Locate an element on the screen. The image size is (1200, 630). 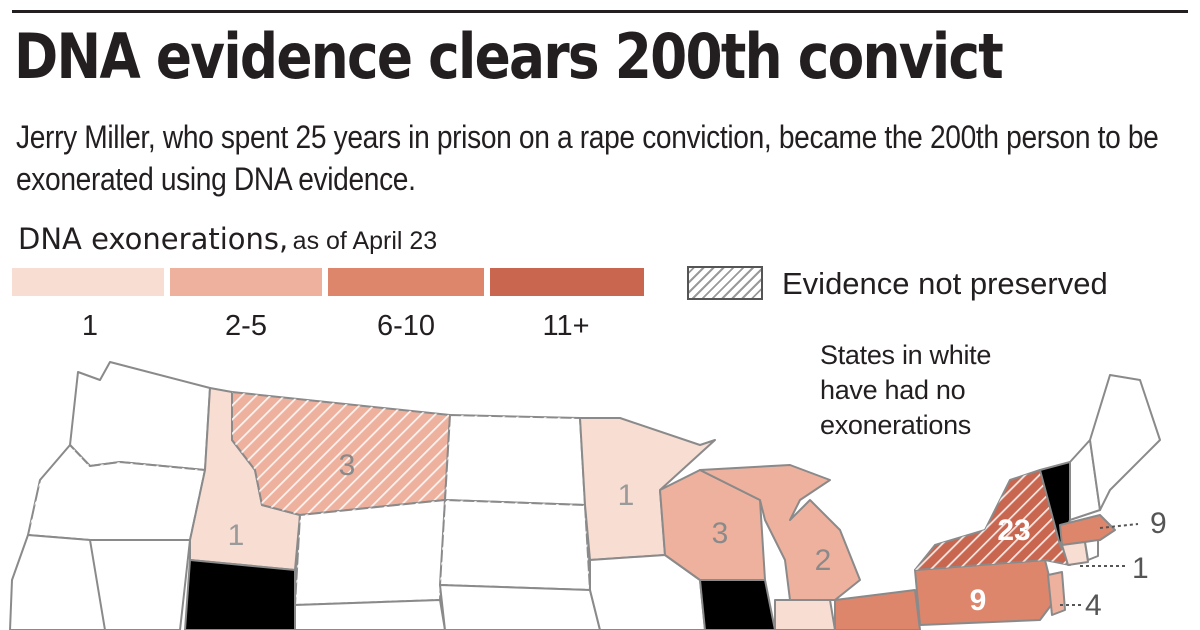
leader-massachusetts is located at coordinates (1119, 526).